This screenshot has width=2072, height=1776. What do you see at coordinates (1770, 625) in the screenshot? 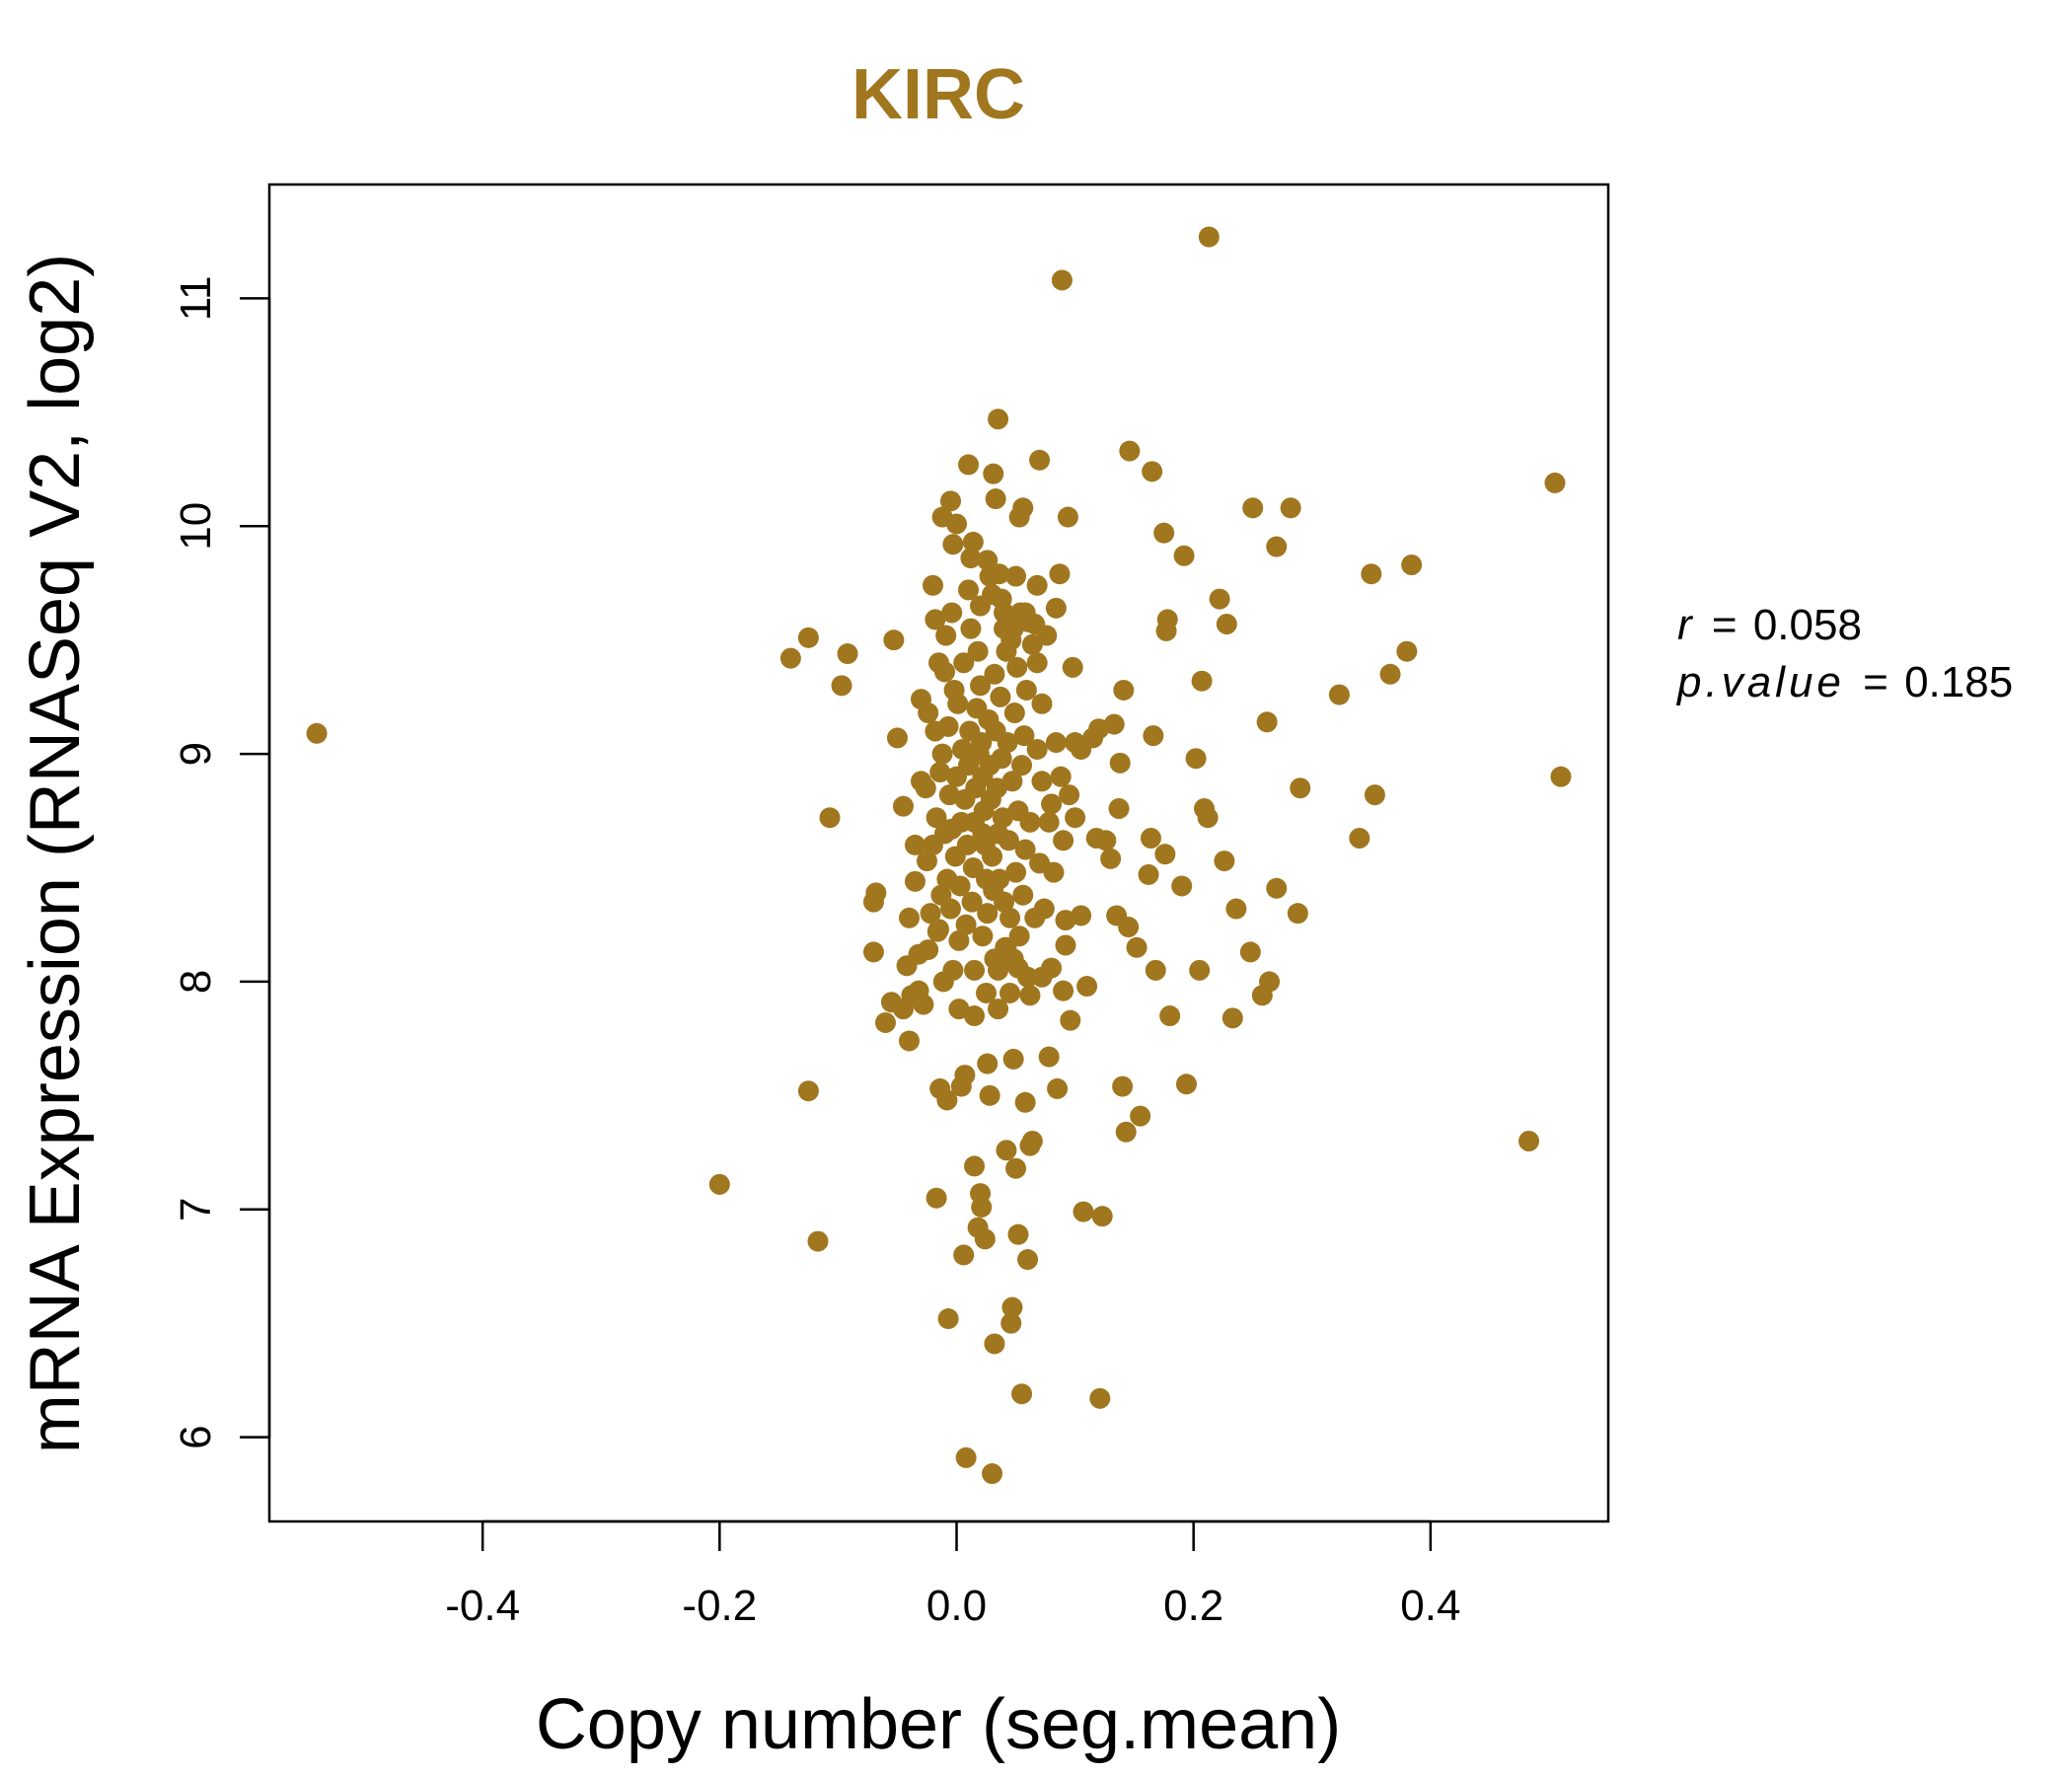
I see `svg-text: r = 0.058` at bounding box center [1770, 625].